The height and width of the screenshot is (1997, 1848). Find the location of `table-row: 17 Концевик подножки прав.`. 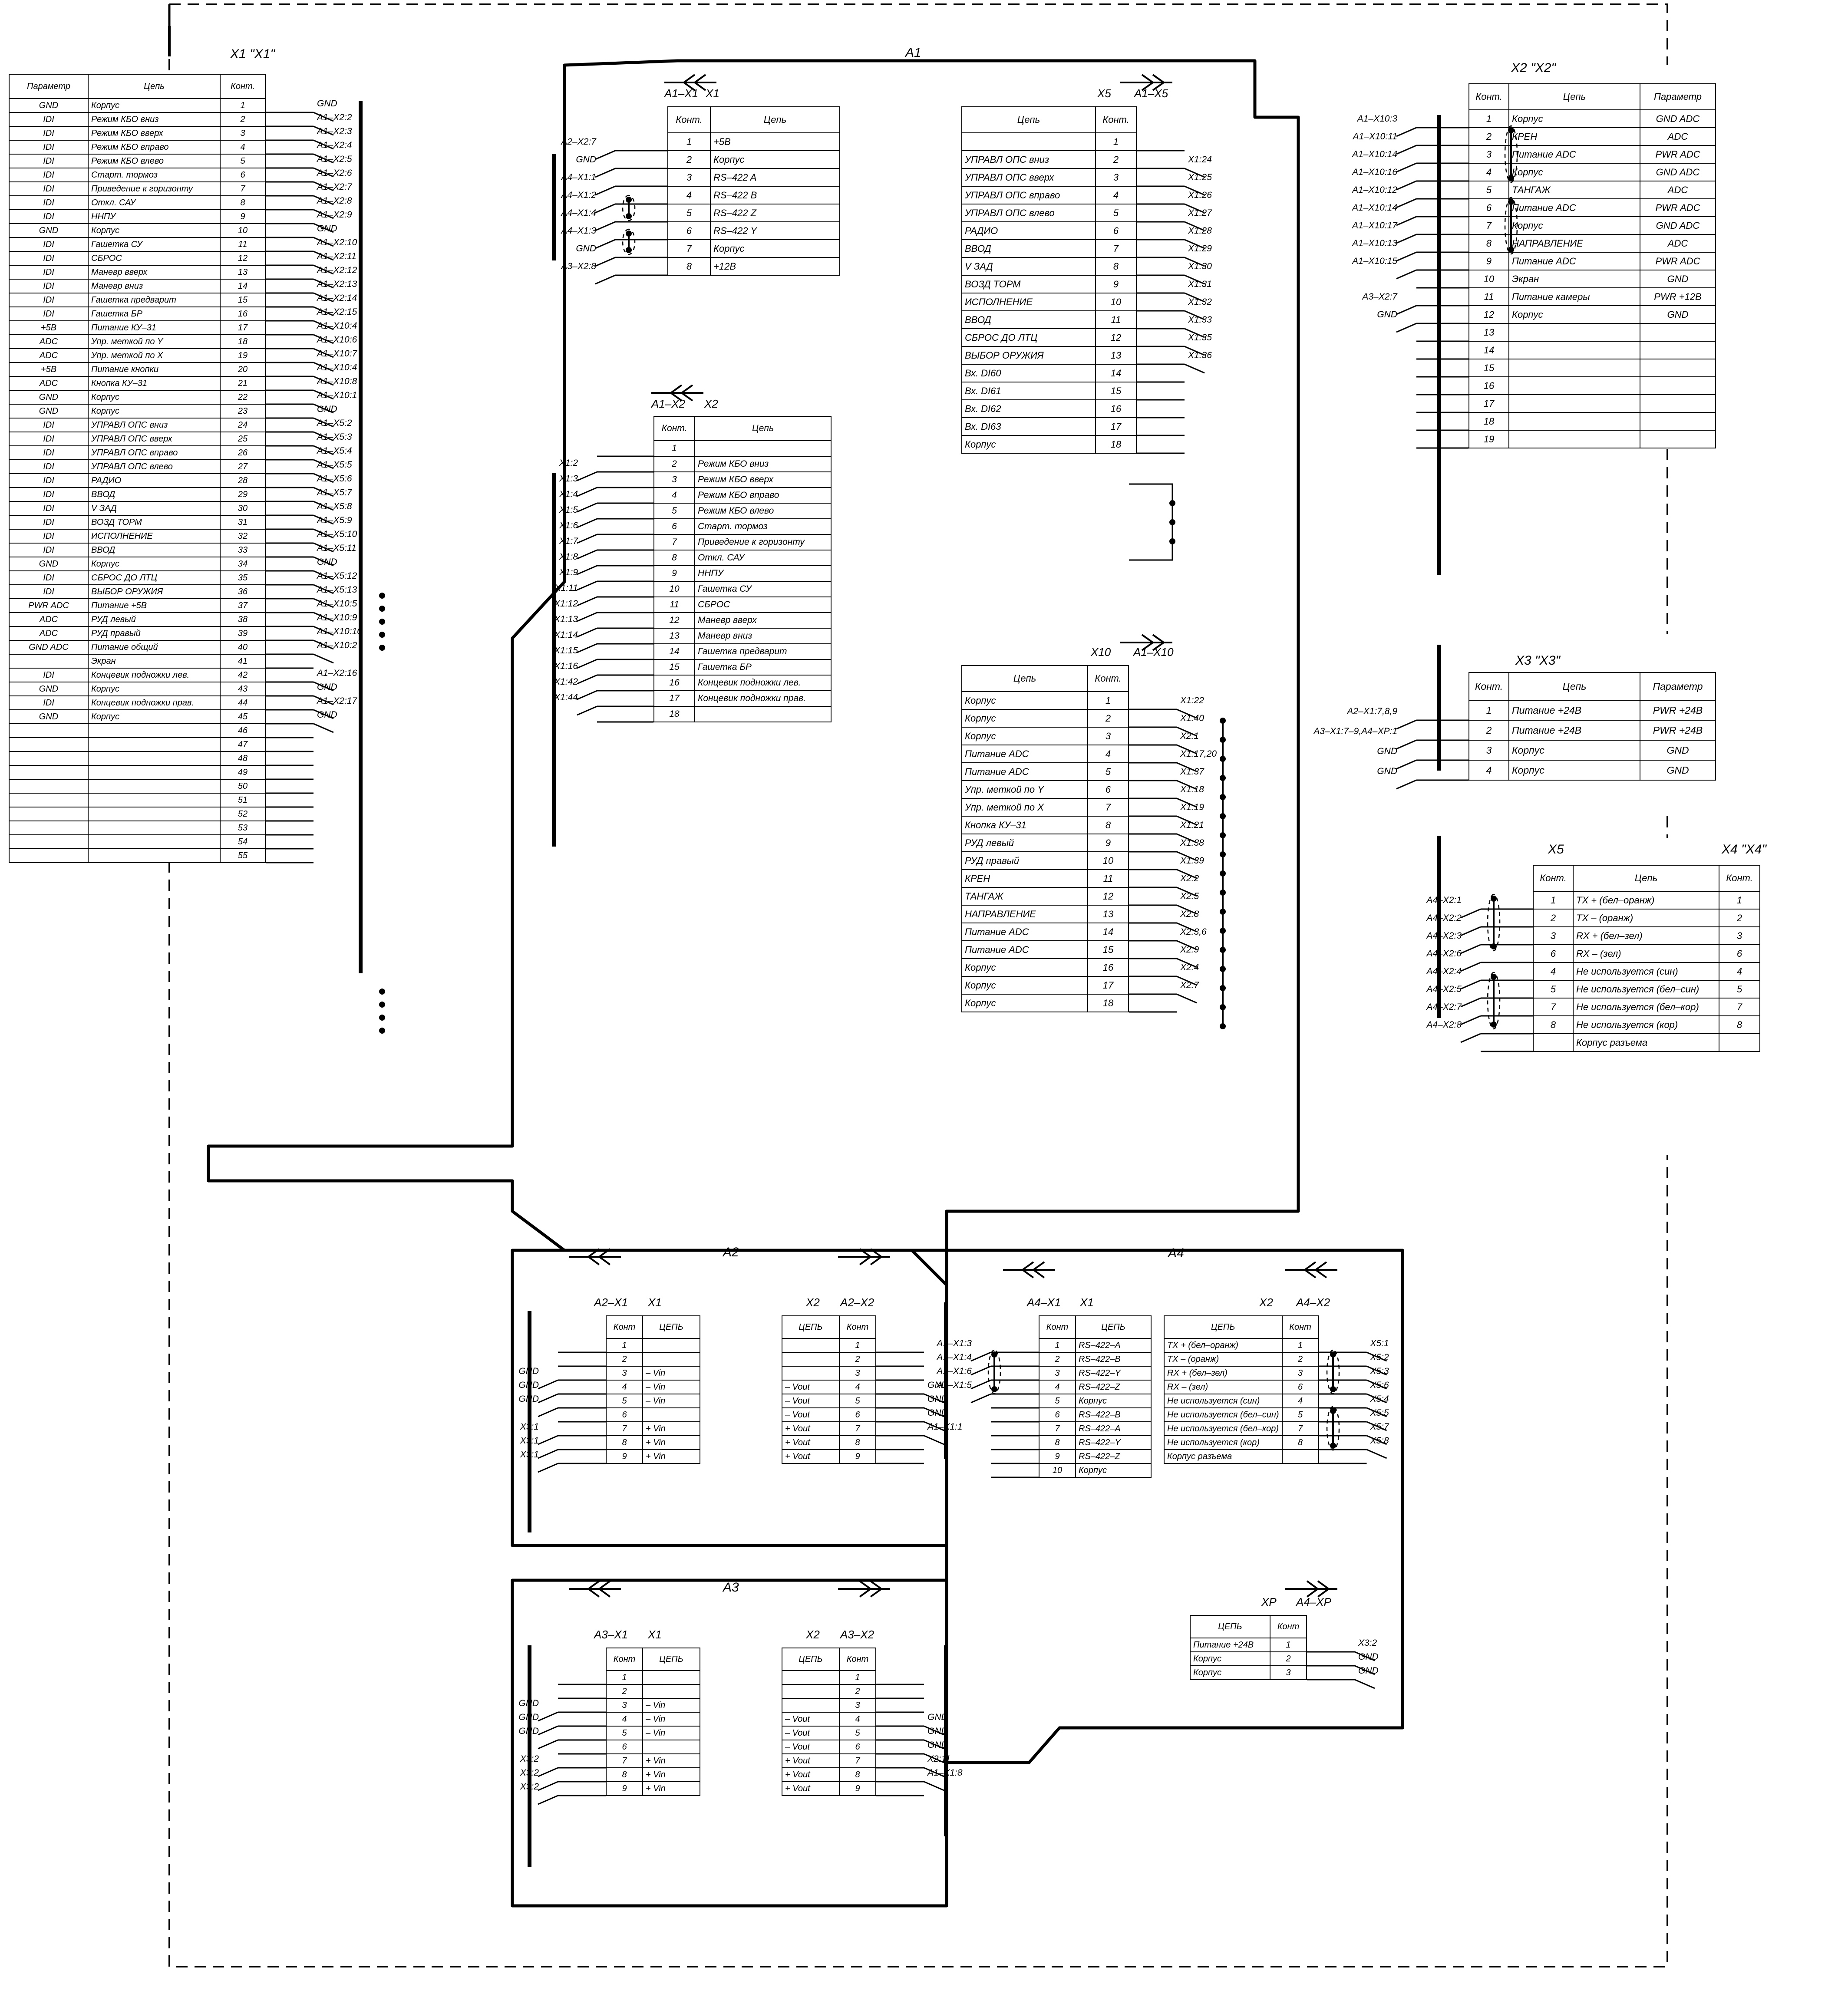

table-row: 17 Концевик подножки прав. is located at coordinates (743, 698).